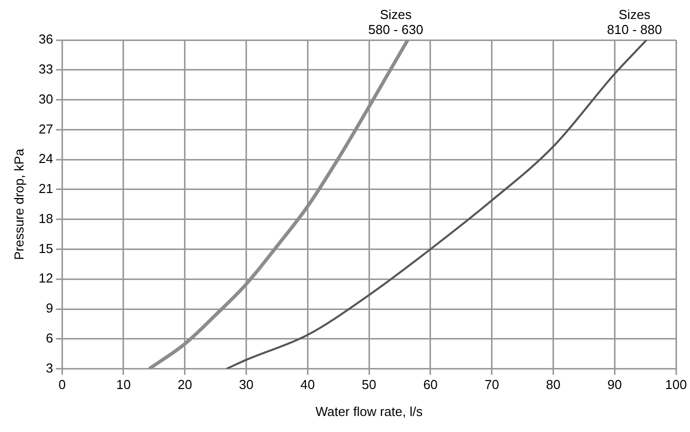  I want to click on series-label: Sizes 580 - 630, so click(396, 22).